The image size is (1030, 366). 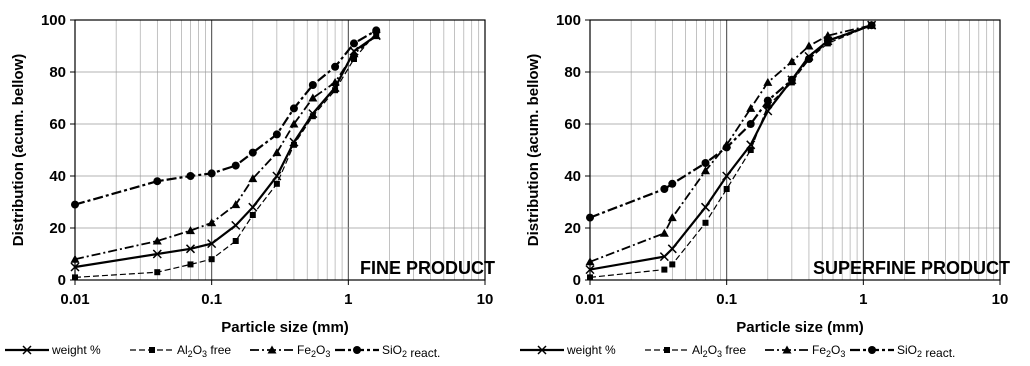 I want to click on chart-annotation: SUPERFINE PRODUCT, so click(x=911, y=268).